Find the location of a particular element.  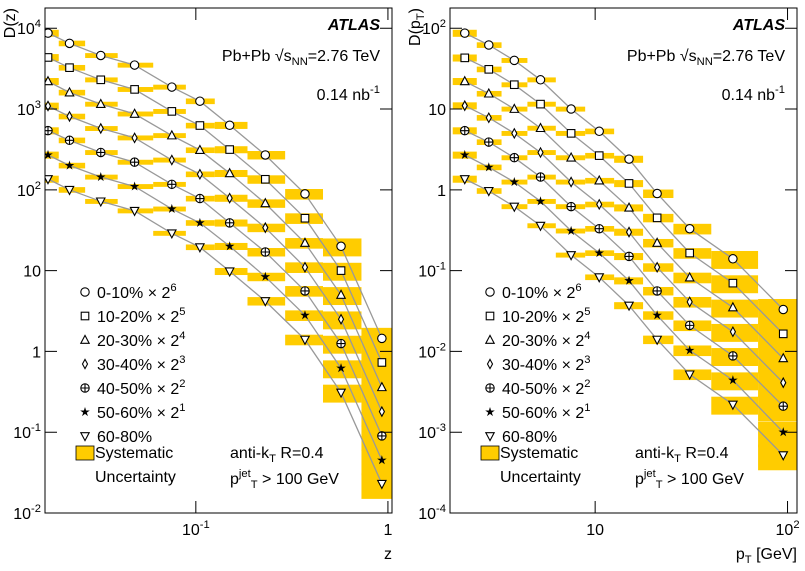

y-tick-label: 10⁻⁴ is located at coordinates (432, 513).